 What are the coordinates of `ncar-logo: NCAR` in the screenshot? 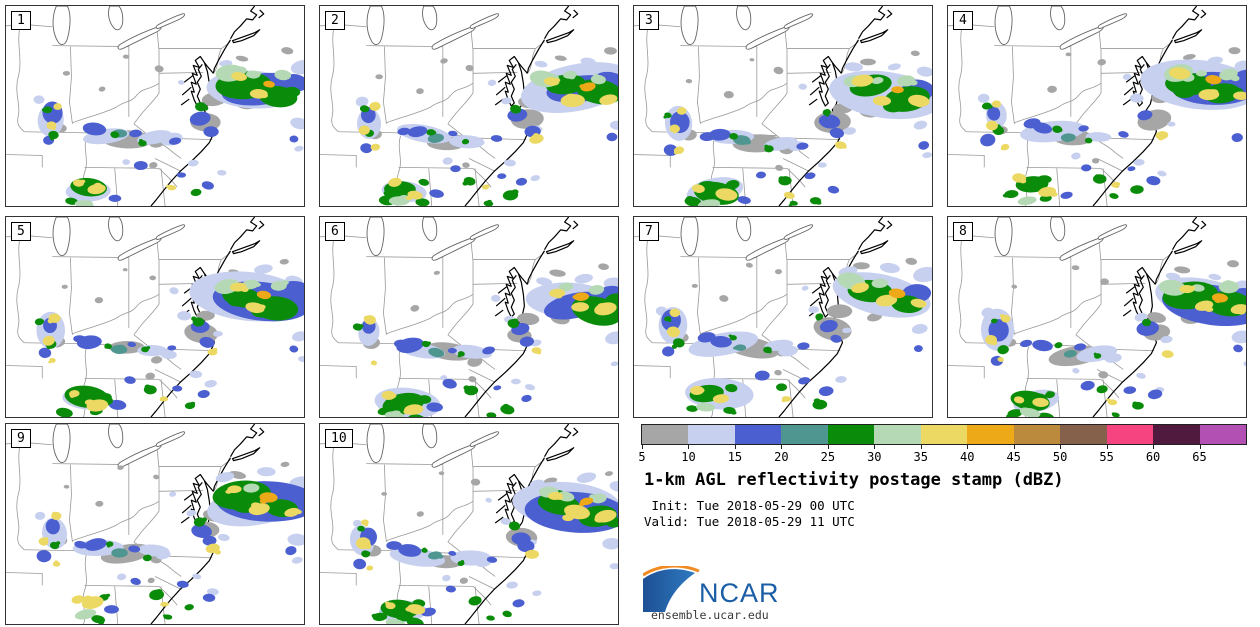 It's located at (722, 588).